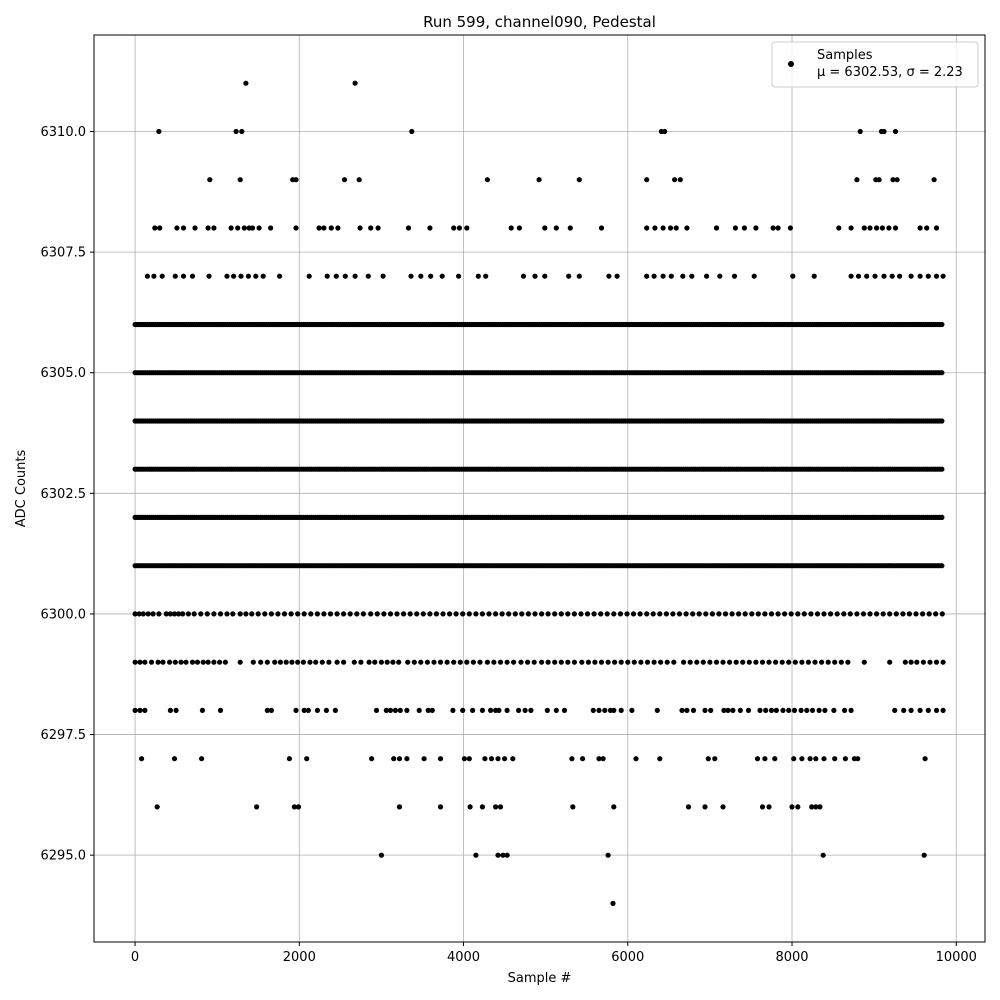 Image resolution: width=1000 pixels, height=1000 pixels. I want to click on y-tick-label: 6295.0, so click(64, 856).